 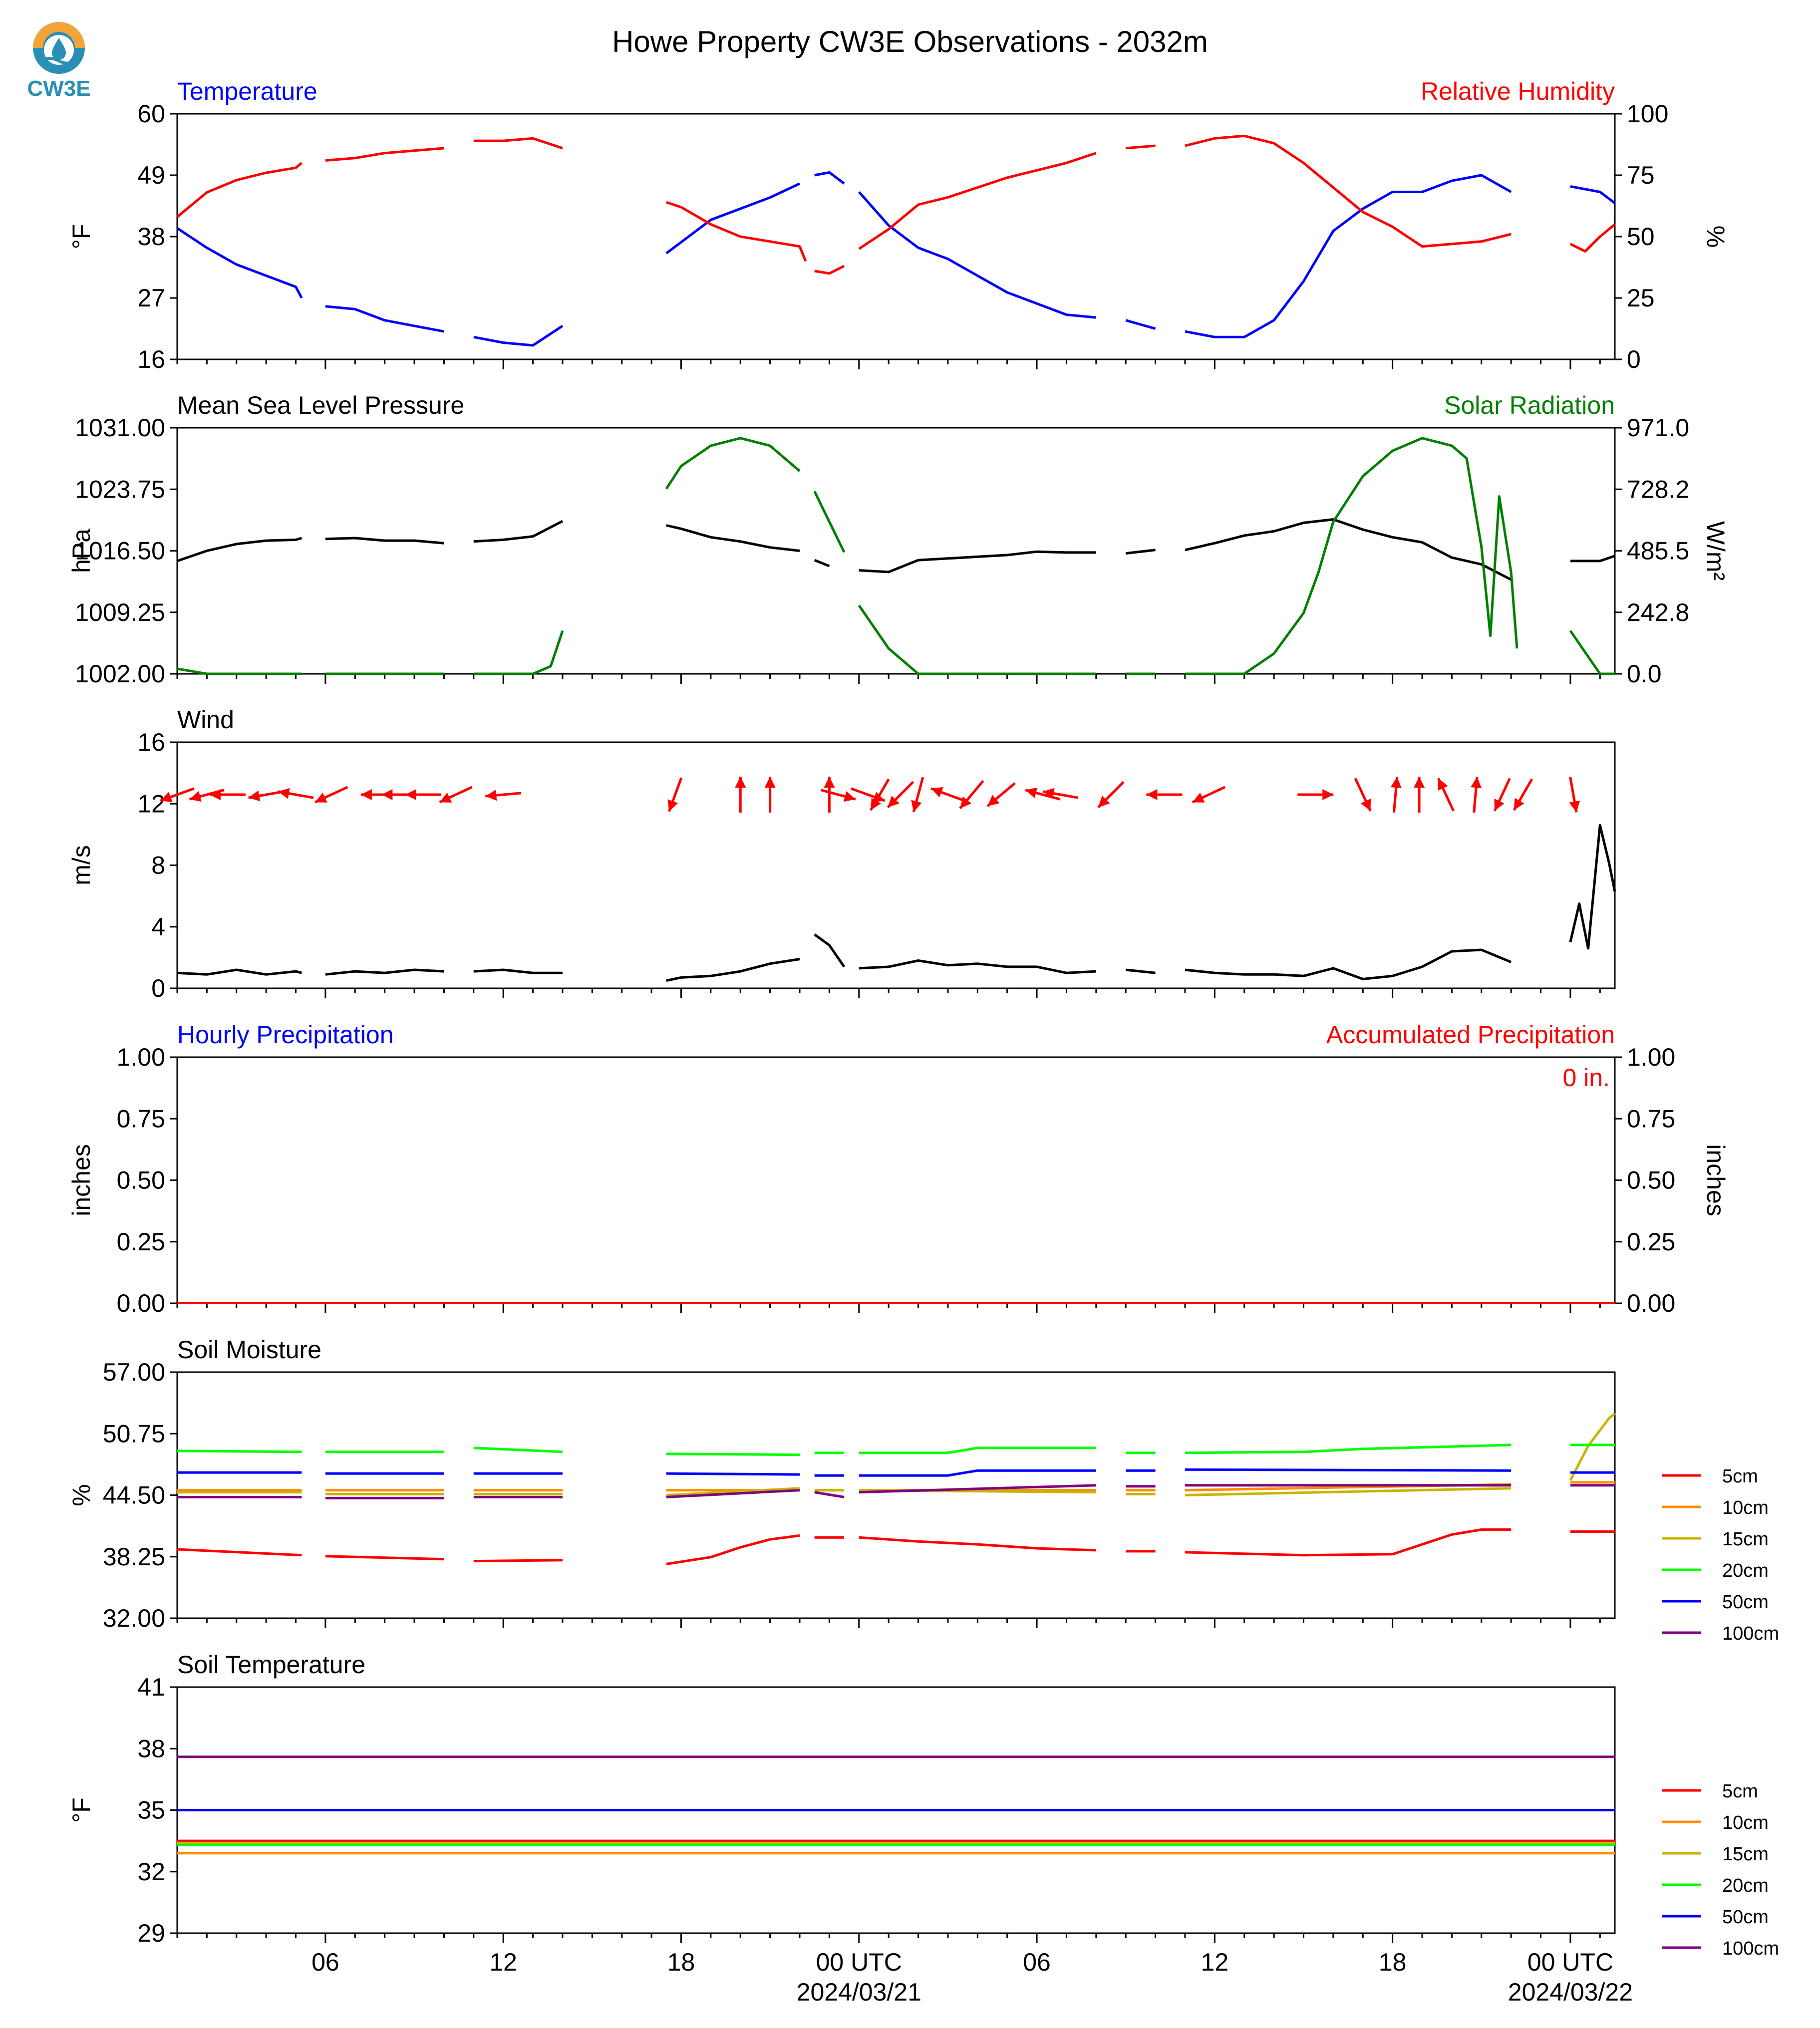 I want to click on y-tick-label: 32, so click(x=151, y=1872).